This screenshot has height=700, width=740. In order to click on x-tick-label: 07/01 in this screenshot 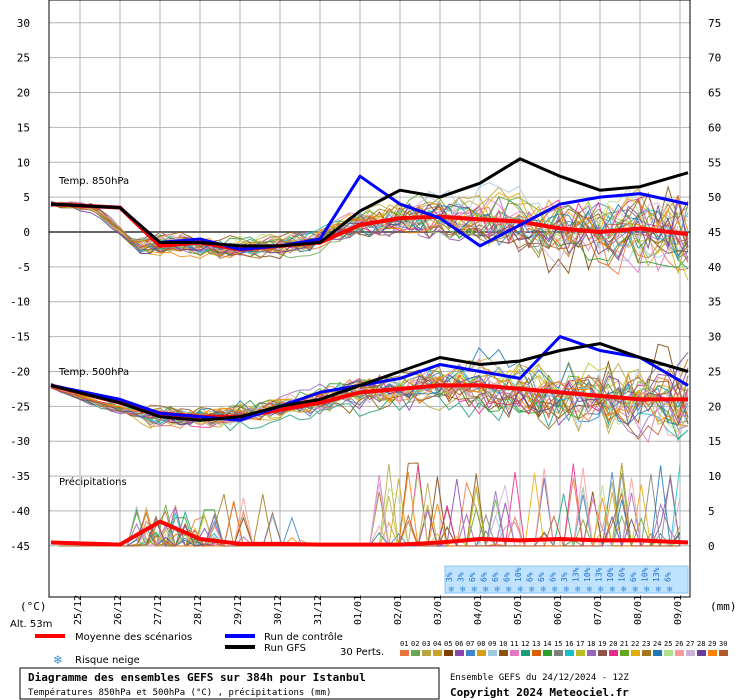, I will do `click(598, 610)`.